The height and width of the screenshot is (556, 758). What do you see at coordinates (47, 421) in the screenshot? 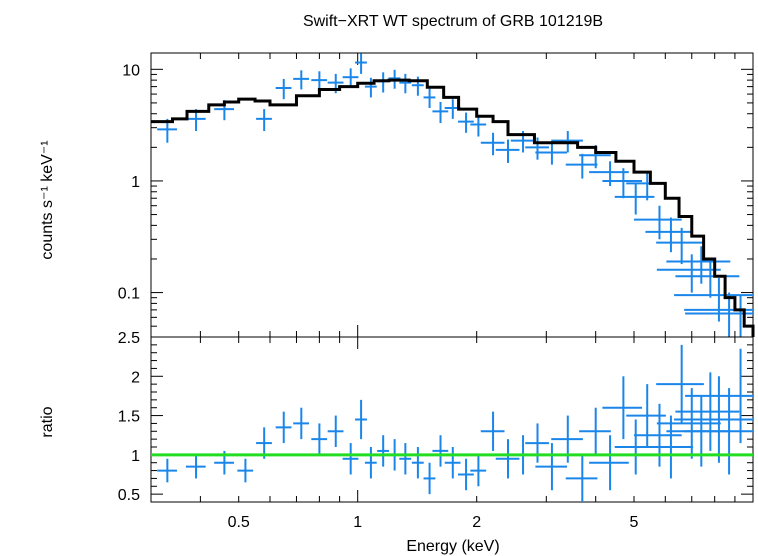
I see `ratio-y-axis-label: ratio` at bounding box center [47, 421].